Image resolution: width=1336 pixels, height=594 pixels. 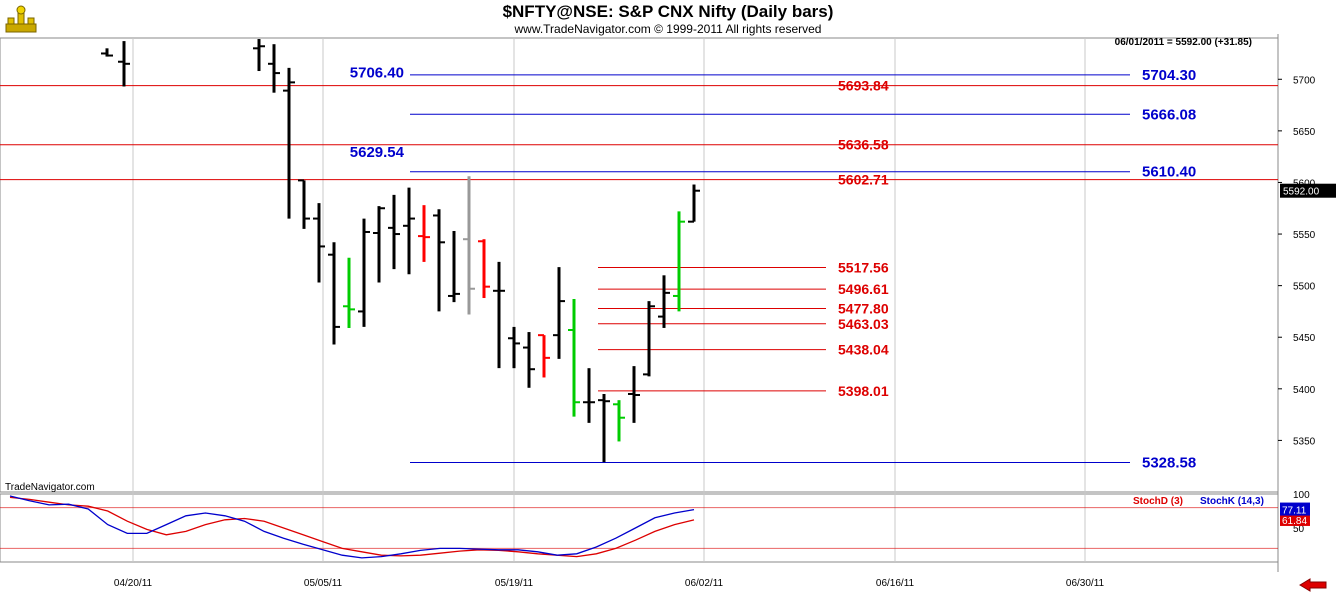 What do you see at coordinates (1294, 511) in the screenshot?
I see `stochk-last-label: 77.11` at bounding box center [1294, 511].